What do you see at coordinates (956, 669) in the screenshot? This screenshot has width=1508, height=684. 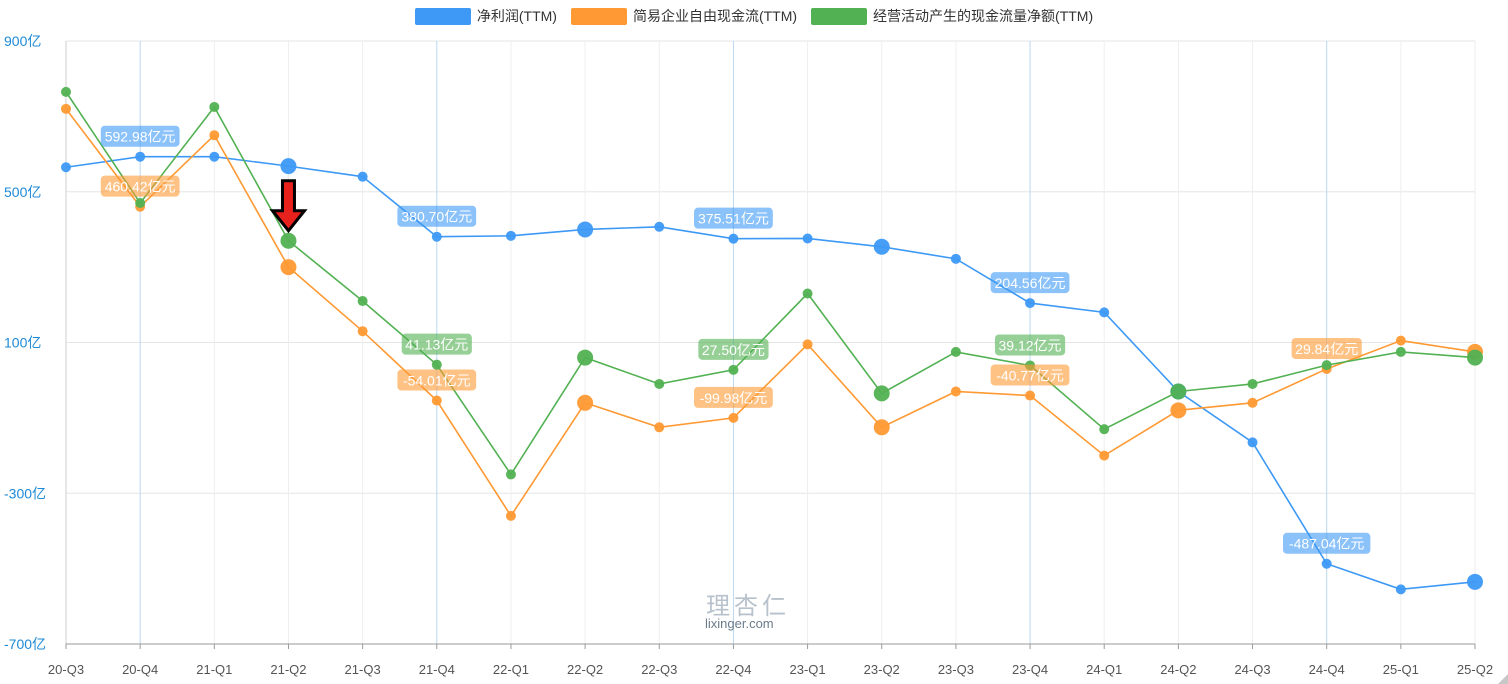 I see `x-tick-label: 23-Q3` at bounding box center [956, 669].